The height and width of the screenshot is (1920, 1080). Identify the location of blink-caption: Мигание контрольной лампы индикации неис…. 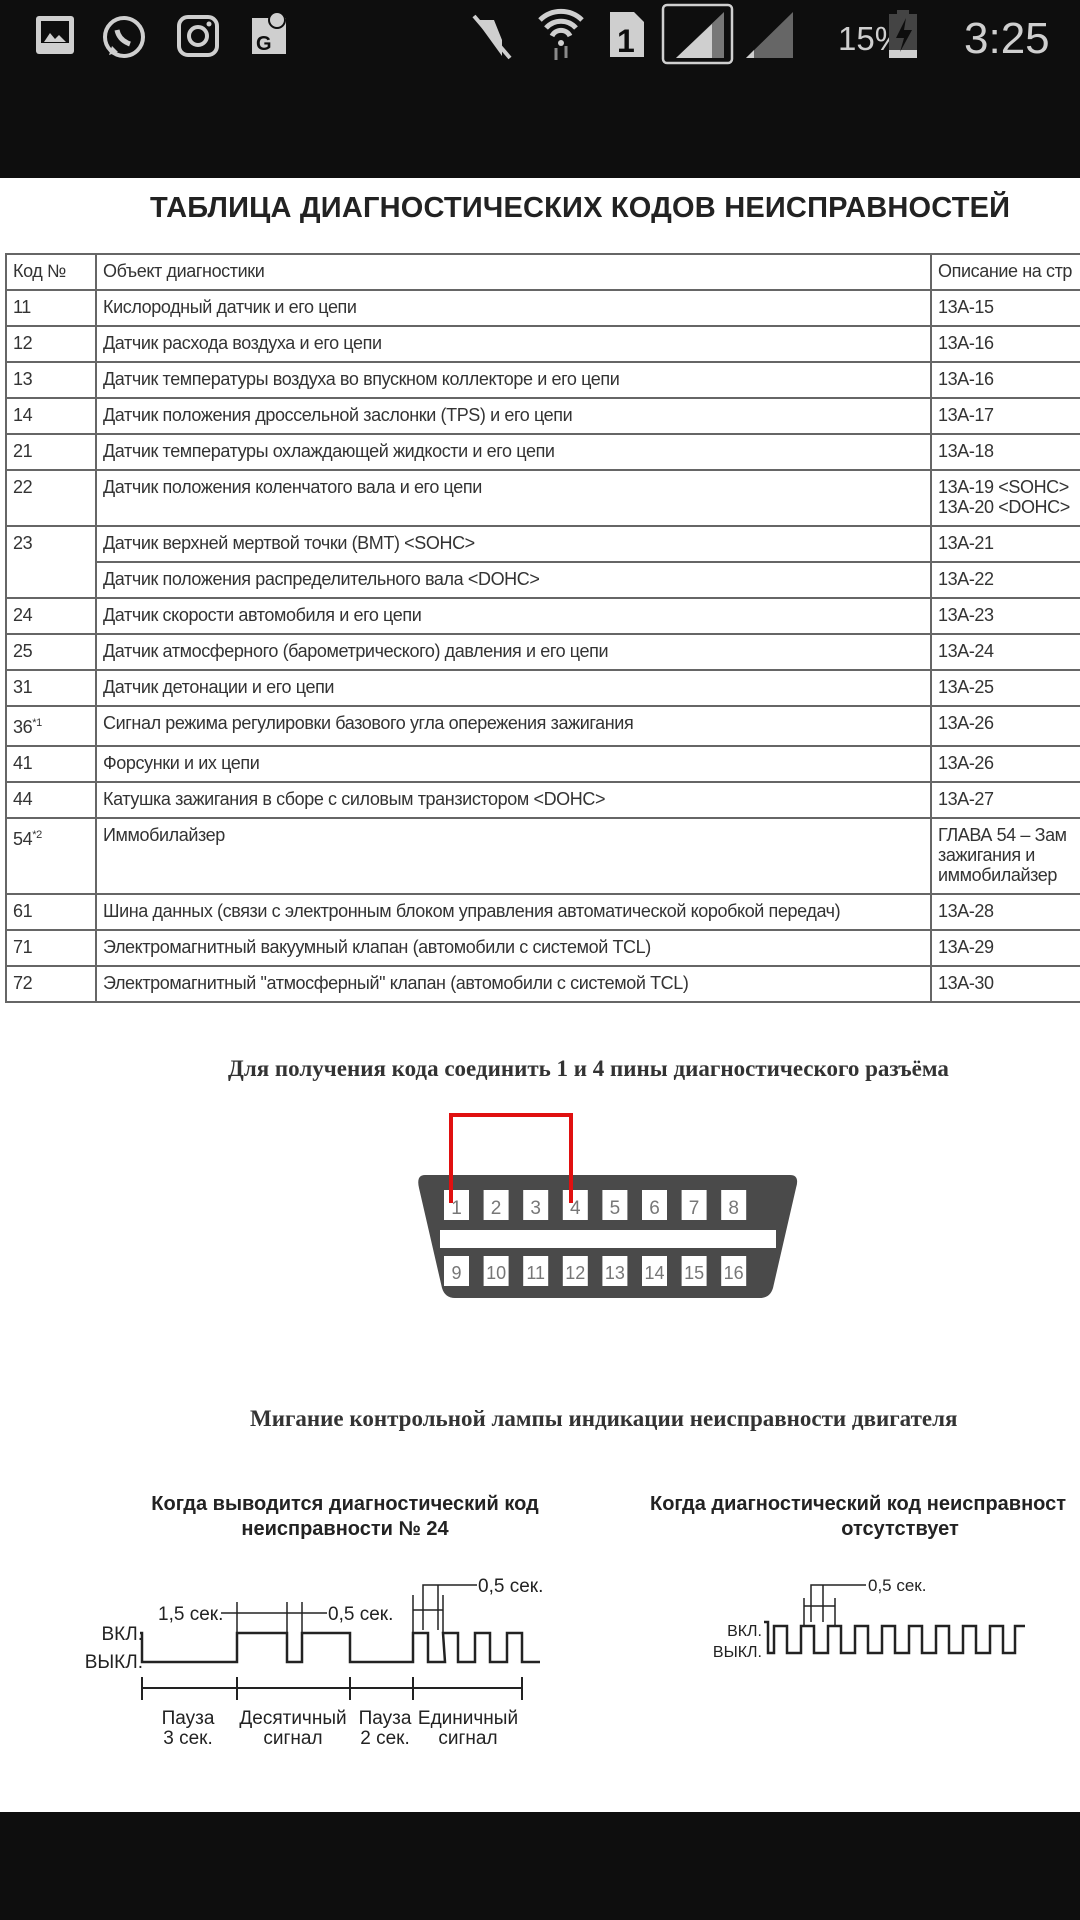
(604, 1418).